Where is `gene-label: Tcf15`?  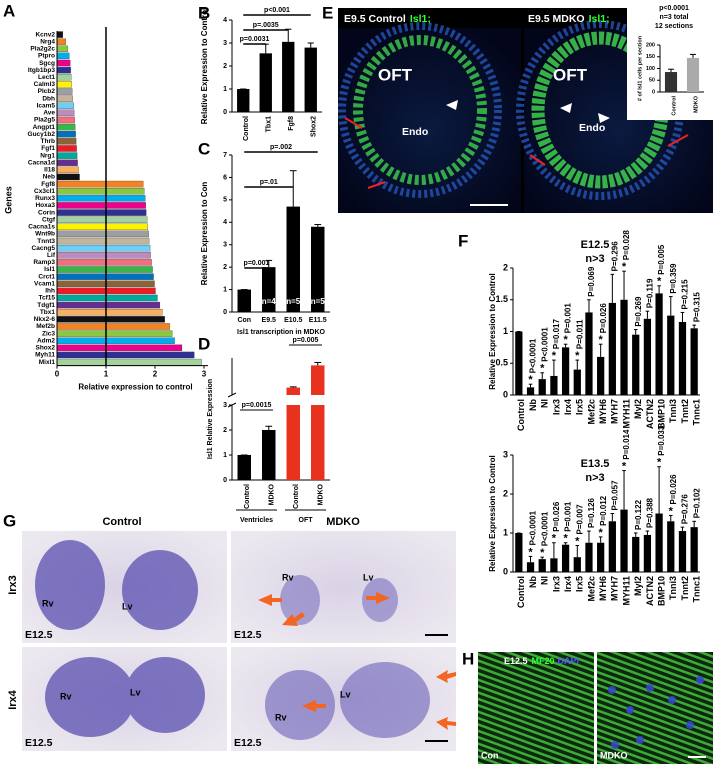
gene-label: Tcf15 is located at coordinates (47, 298).